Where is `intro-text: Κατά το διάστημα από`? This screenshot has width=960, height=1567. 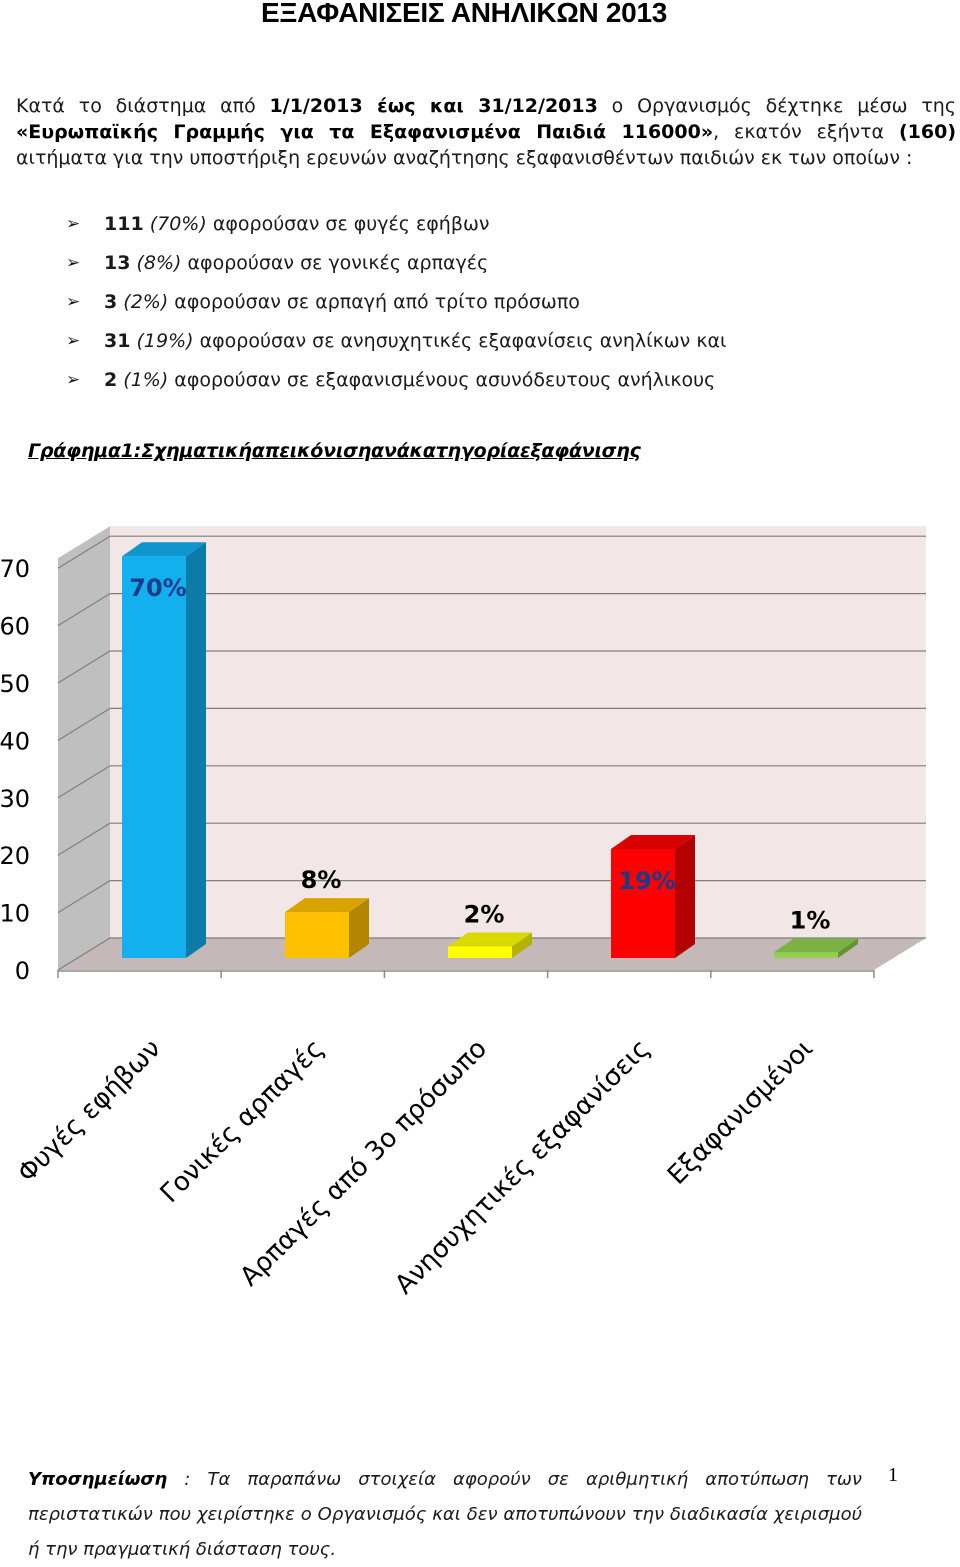
intro-text: Κατά το διάστημα από is located at coordinates (143, 106).